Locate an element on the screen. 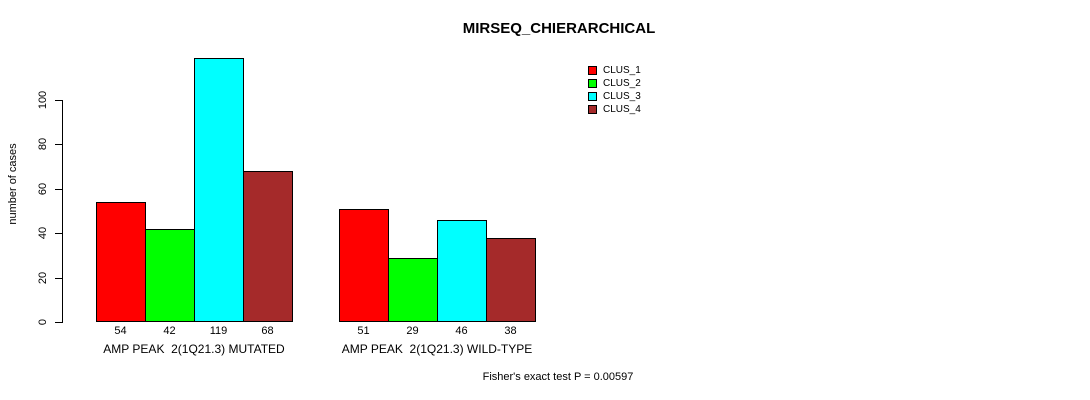  bar-value-label: 68 is located at coordinates (267, 331).